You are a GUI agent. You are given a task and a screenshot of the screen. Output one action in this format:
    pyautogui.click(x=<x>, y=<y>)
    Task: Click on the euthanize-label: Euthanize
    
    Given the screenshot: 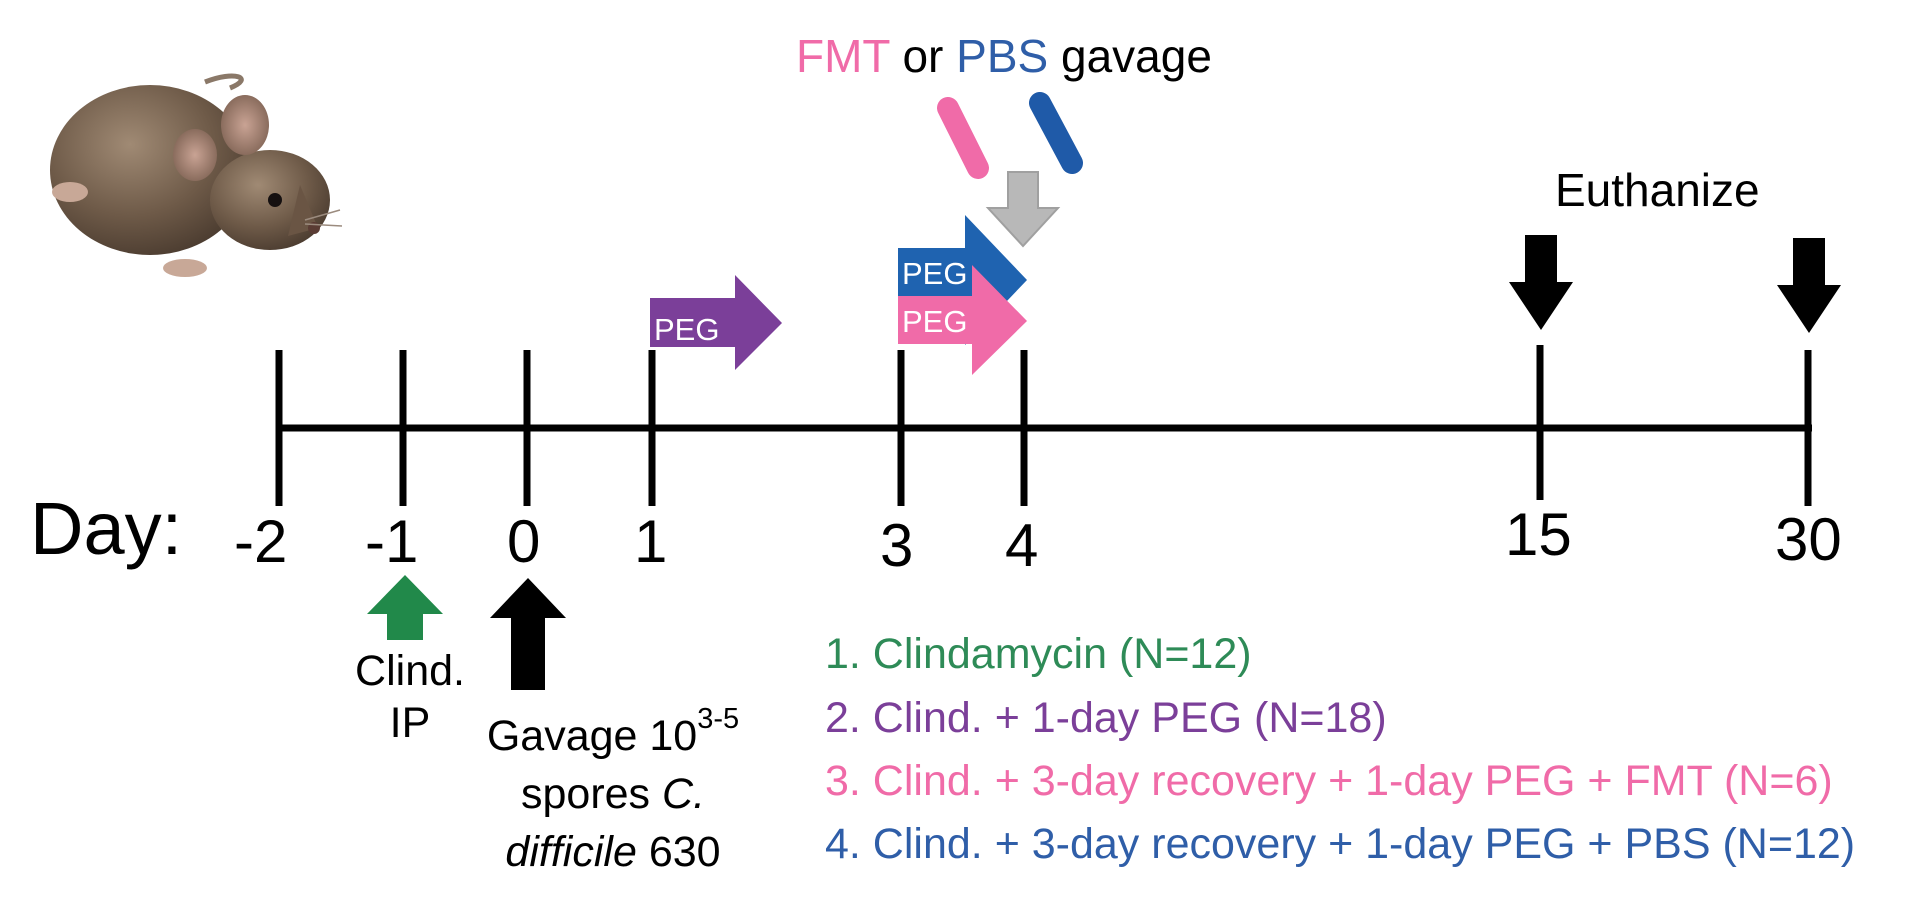 What is the action you would take?
    pyautogui.click(x=1657, y=190)
    